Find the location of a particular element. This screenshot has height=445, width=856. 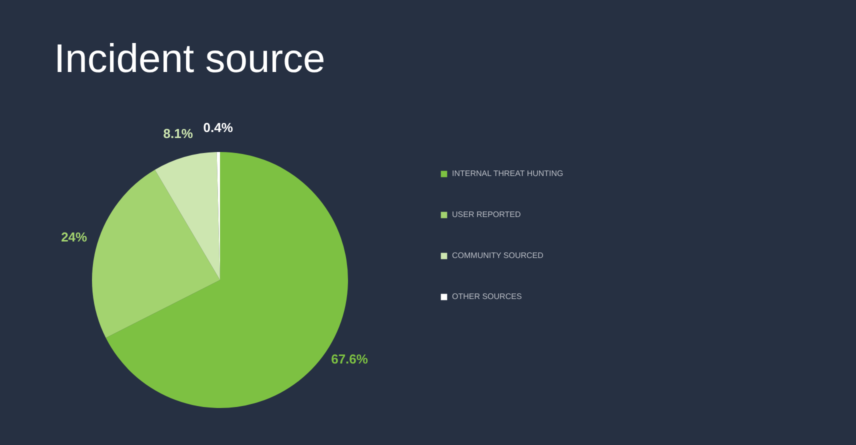

data-label: 0.4% is located at coordinates (218, 128).